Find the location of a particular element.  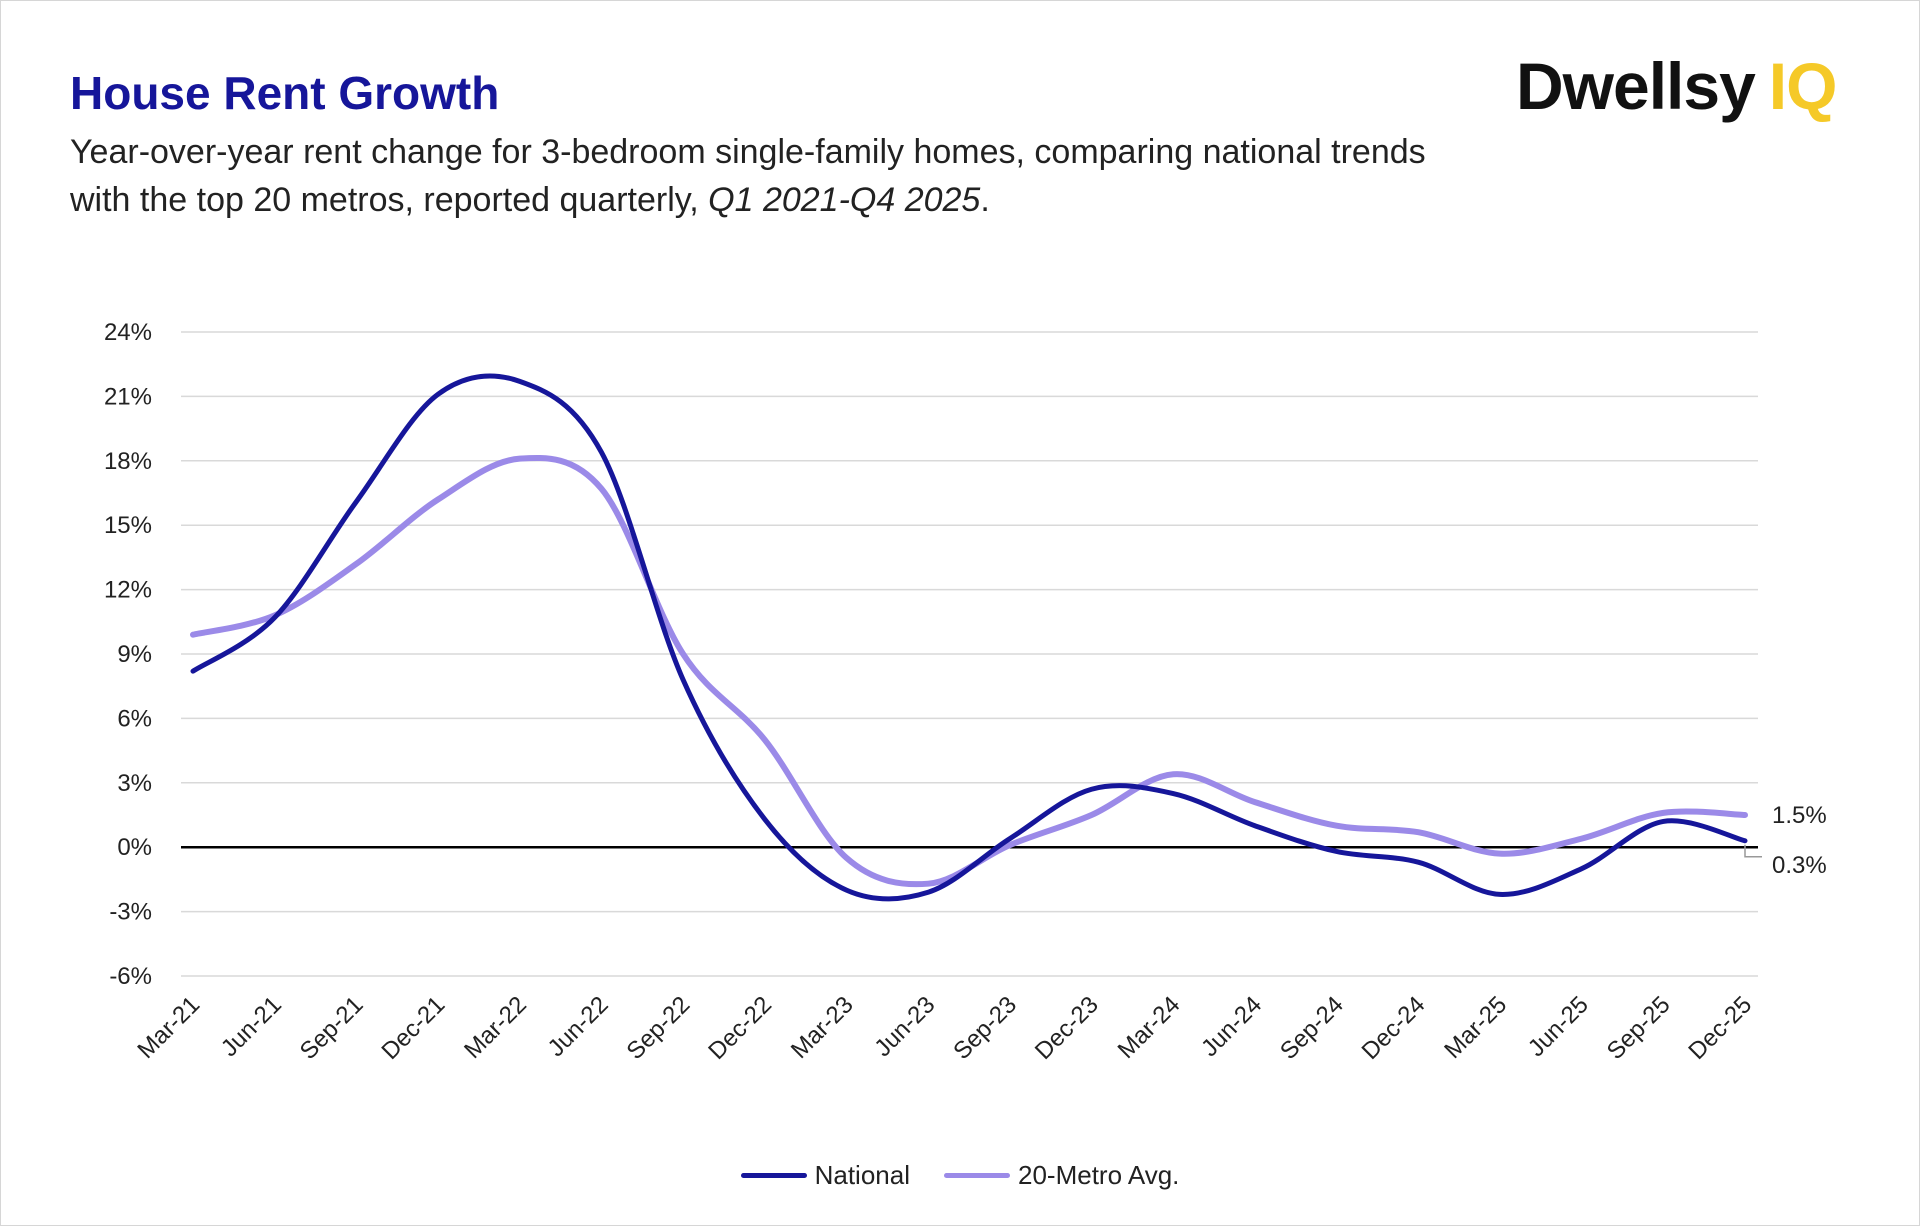

x-tick-label: Jun-21 is located at coordinates (251, 1026).